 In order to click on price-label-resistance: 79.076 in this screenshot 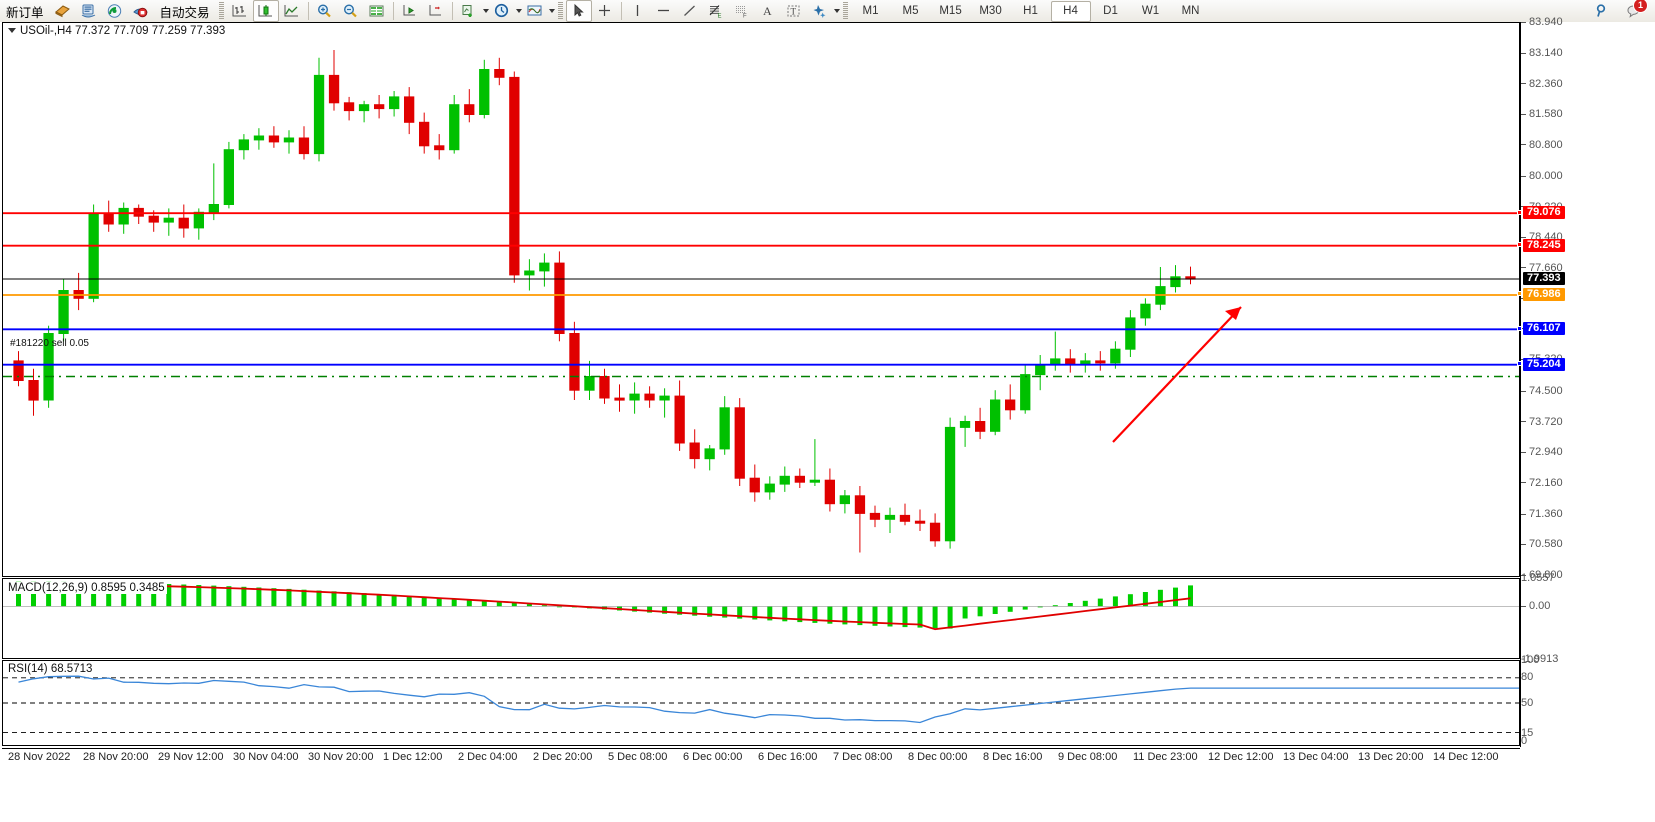, I will do `click(1544, 213)`.